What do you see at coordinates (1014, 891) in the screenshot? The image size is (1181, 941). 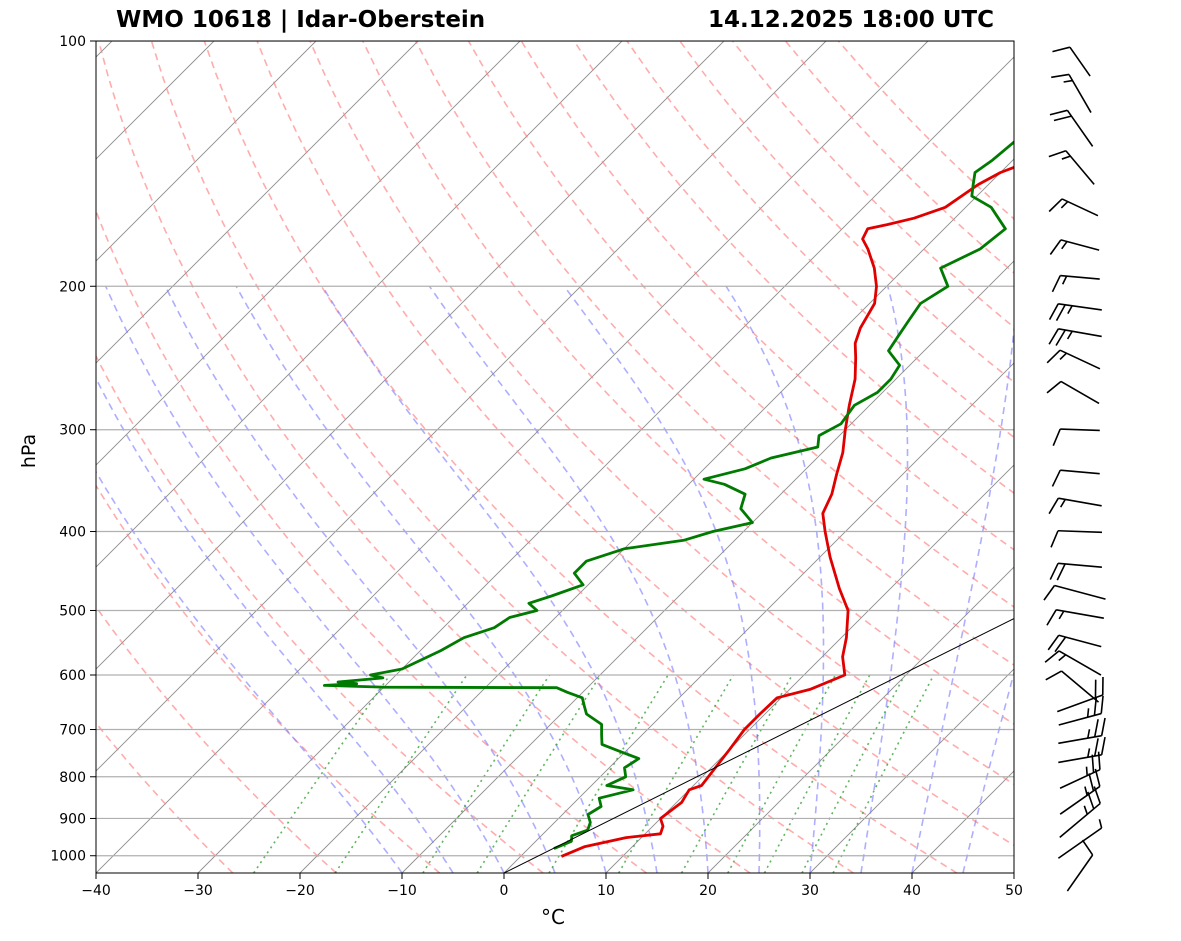 I see `x-tick-label: 50` at bounding box center [1014, 891].